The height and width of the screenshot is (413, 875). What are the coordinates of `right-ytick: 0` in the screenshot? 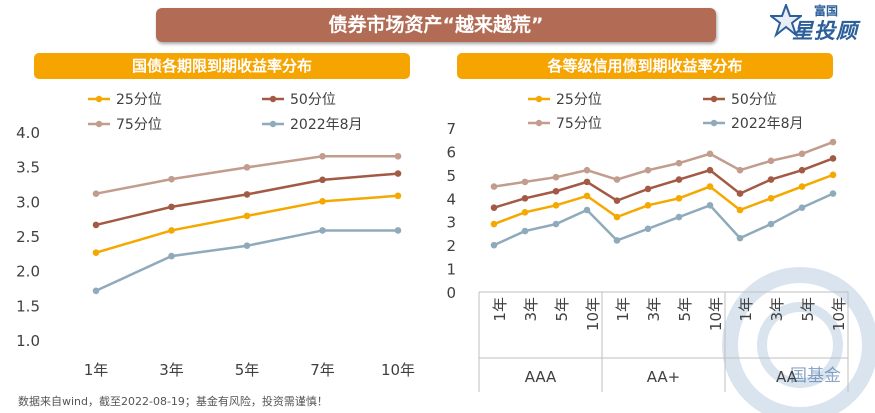 It's located at (451, 293).